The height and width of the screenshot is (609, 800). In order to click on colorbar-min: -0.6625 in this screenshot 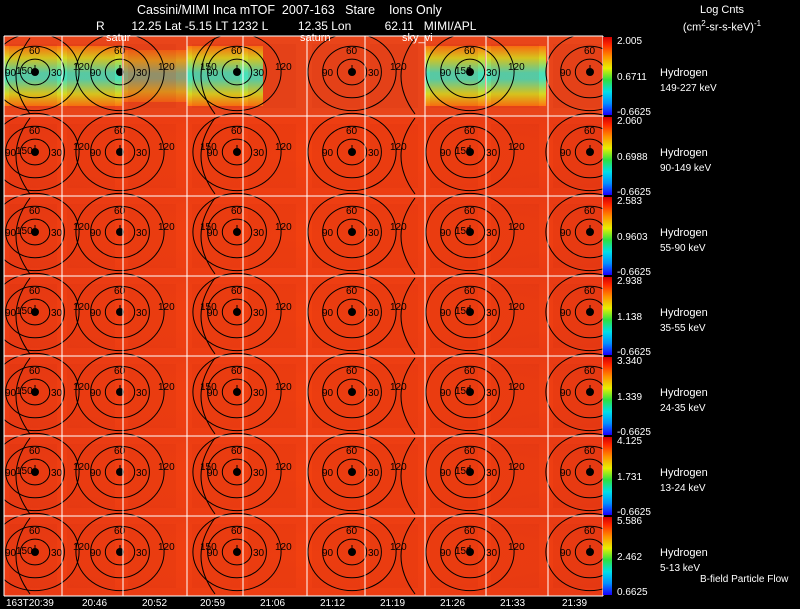, I will do `click(634, 272)`.